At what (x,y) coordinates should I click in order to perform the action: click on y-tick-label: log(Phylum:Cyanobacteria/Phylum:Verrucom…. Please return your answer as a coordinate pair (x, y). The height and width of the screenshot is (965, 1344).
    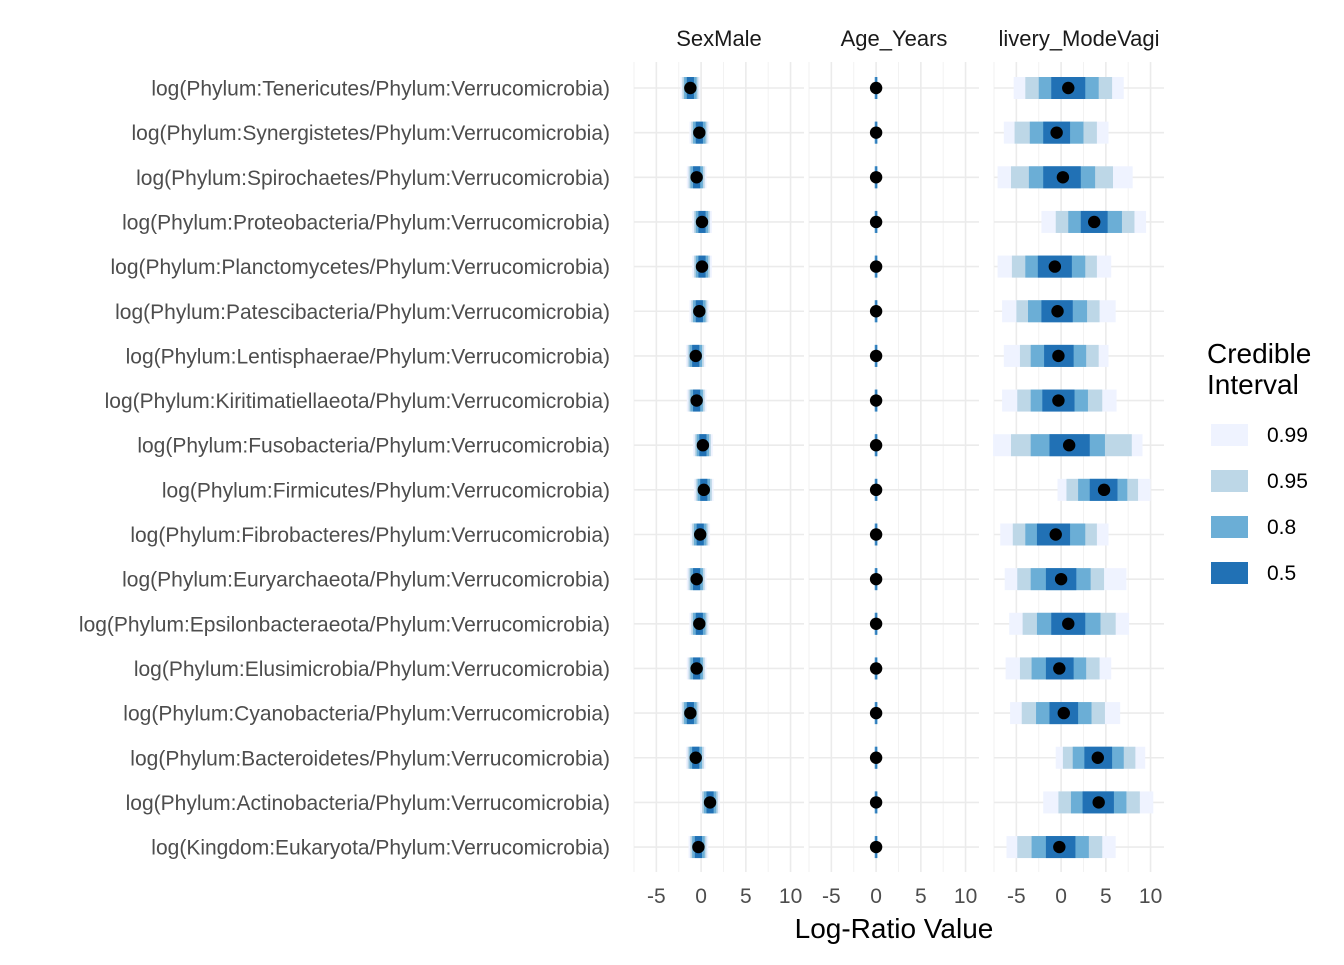
    Looking at the image, I should click on (366, 714).